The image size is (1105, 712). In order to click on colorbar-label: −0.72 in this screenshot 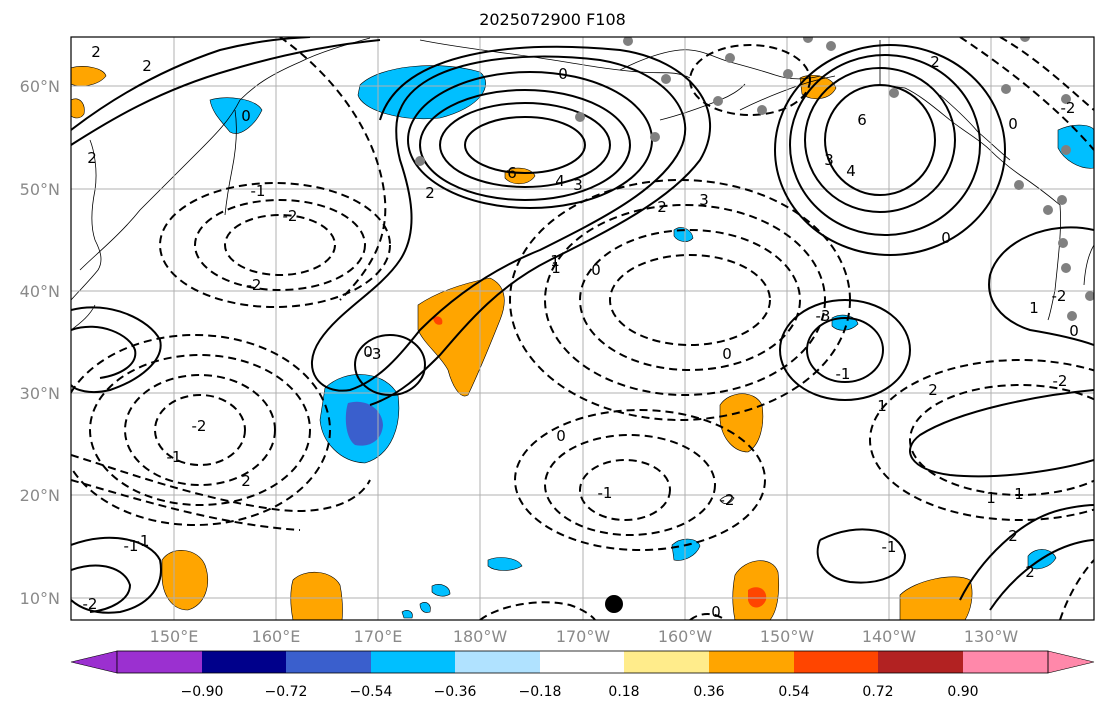, I will do `click(286, 692)`.